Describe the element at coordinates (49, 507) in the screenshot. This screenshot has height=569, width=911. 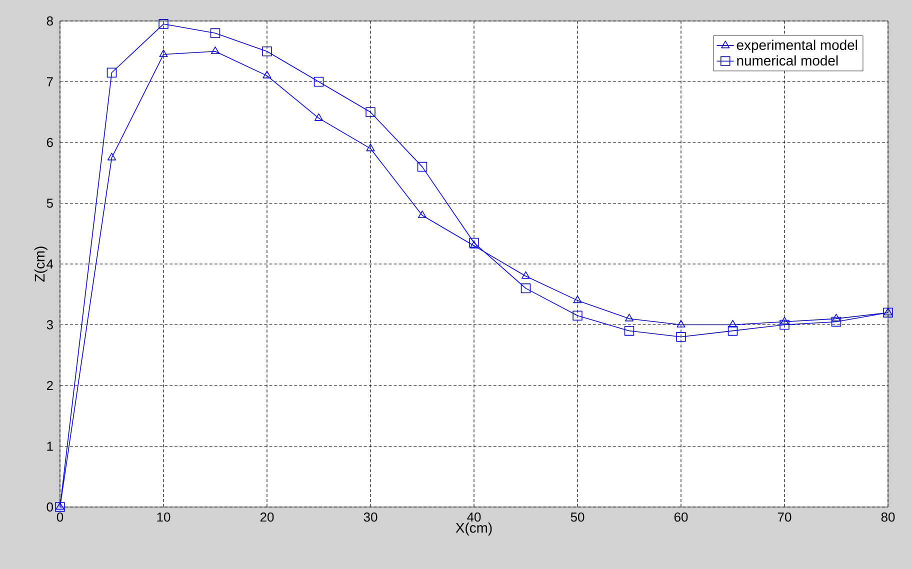
I see `y-tick-label: 0` at that location.